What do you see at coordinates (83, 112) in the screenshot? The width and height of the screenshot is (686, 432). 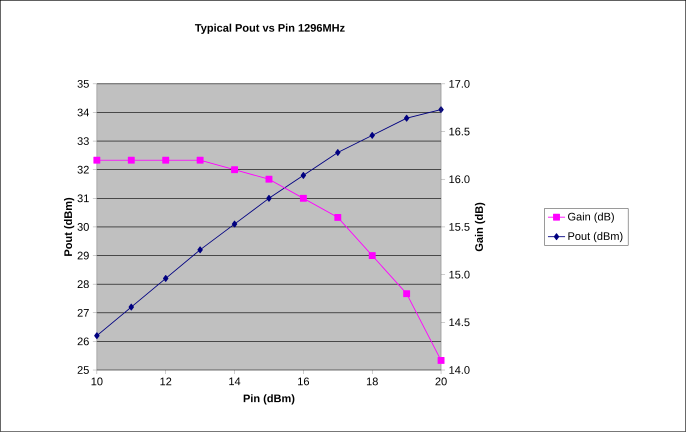 I see `y-tick-label: 34` at bounding box center [83, 112].